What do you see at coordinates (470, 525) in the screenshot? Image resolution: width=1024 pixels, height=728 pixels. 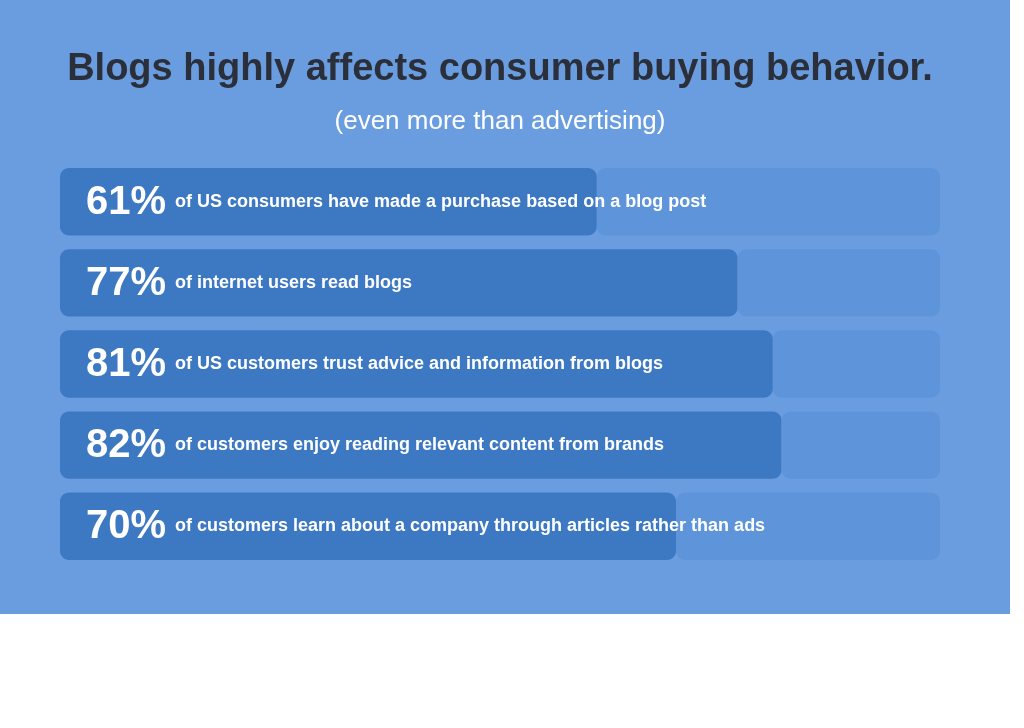 I see `y-tick-label: of customers learn about a company through articles rather than ads` at bounding box center [470, 525].